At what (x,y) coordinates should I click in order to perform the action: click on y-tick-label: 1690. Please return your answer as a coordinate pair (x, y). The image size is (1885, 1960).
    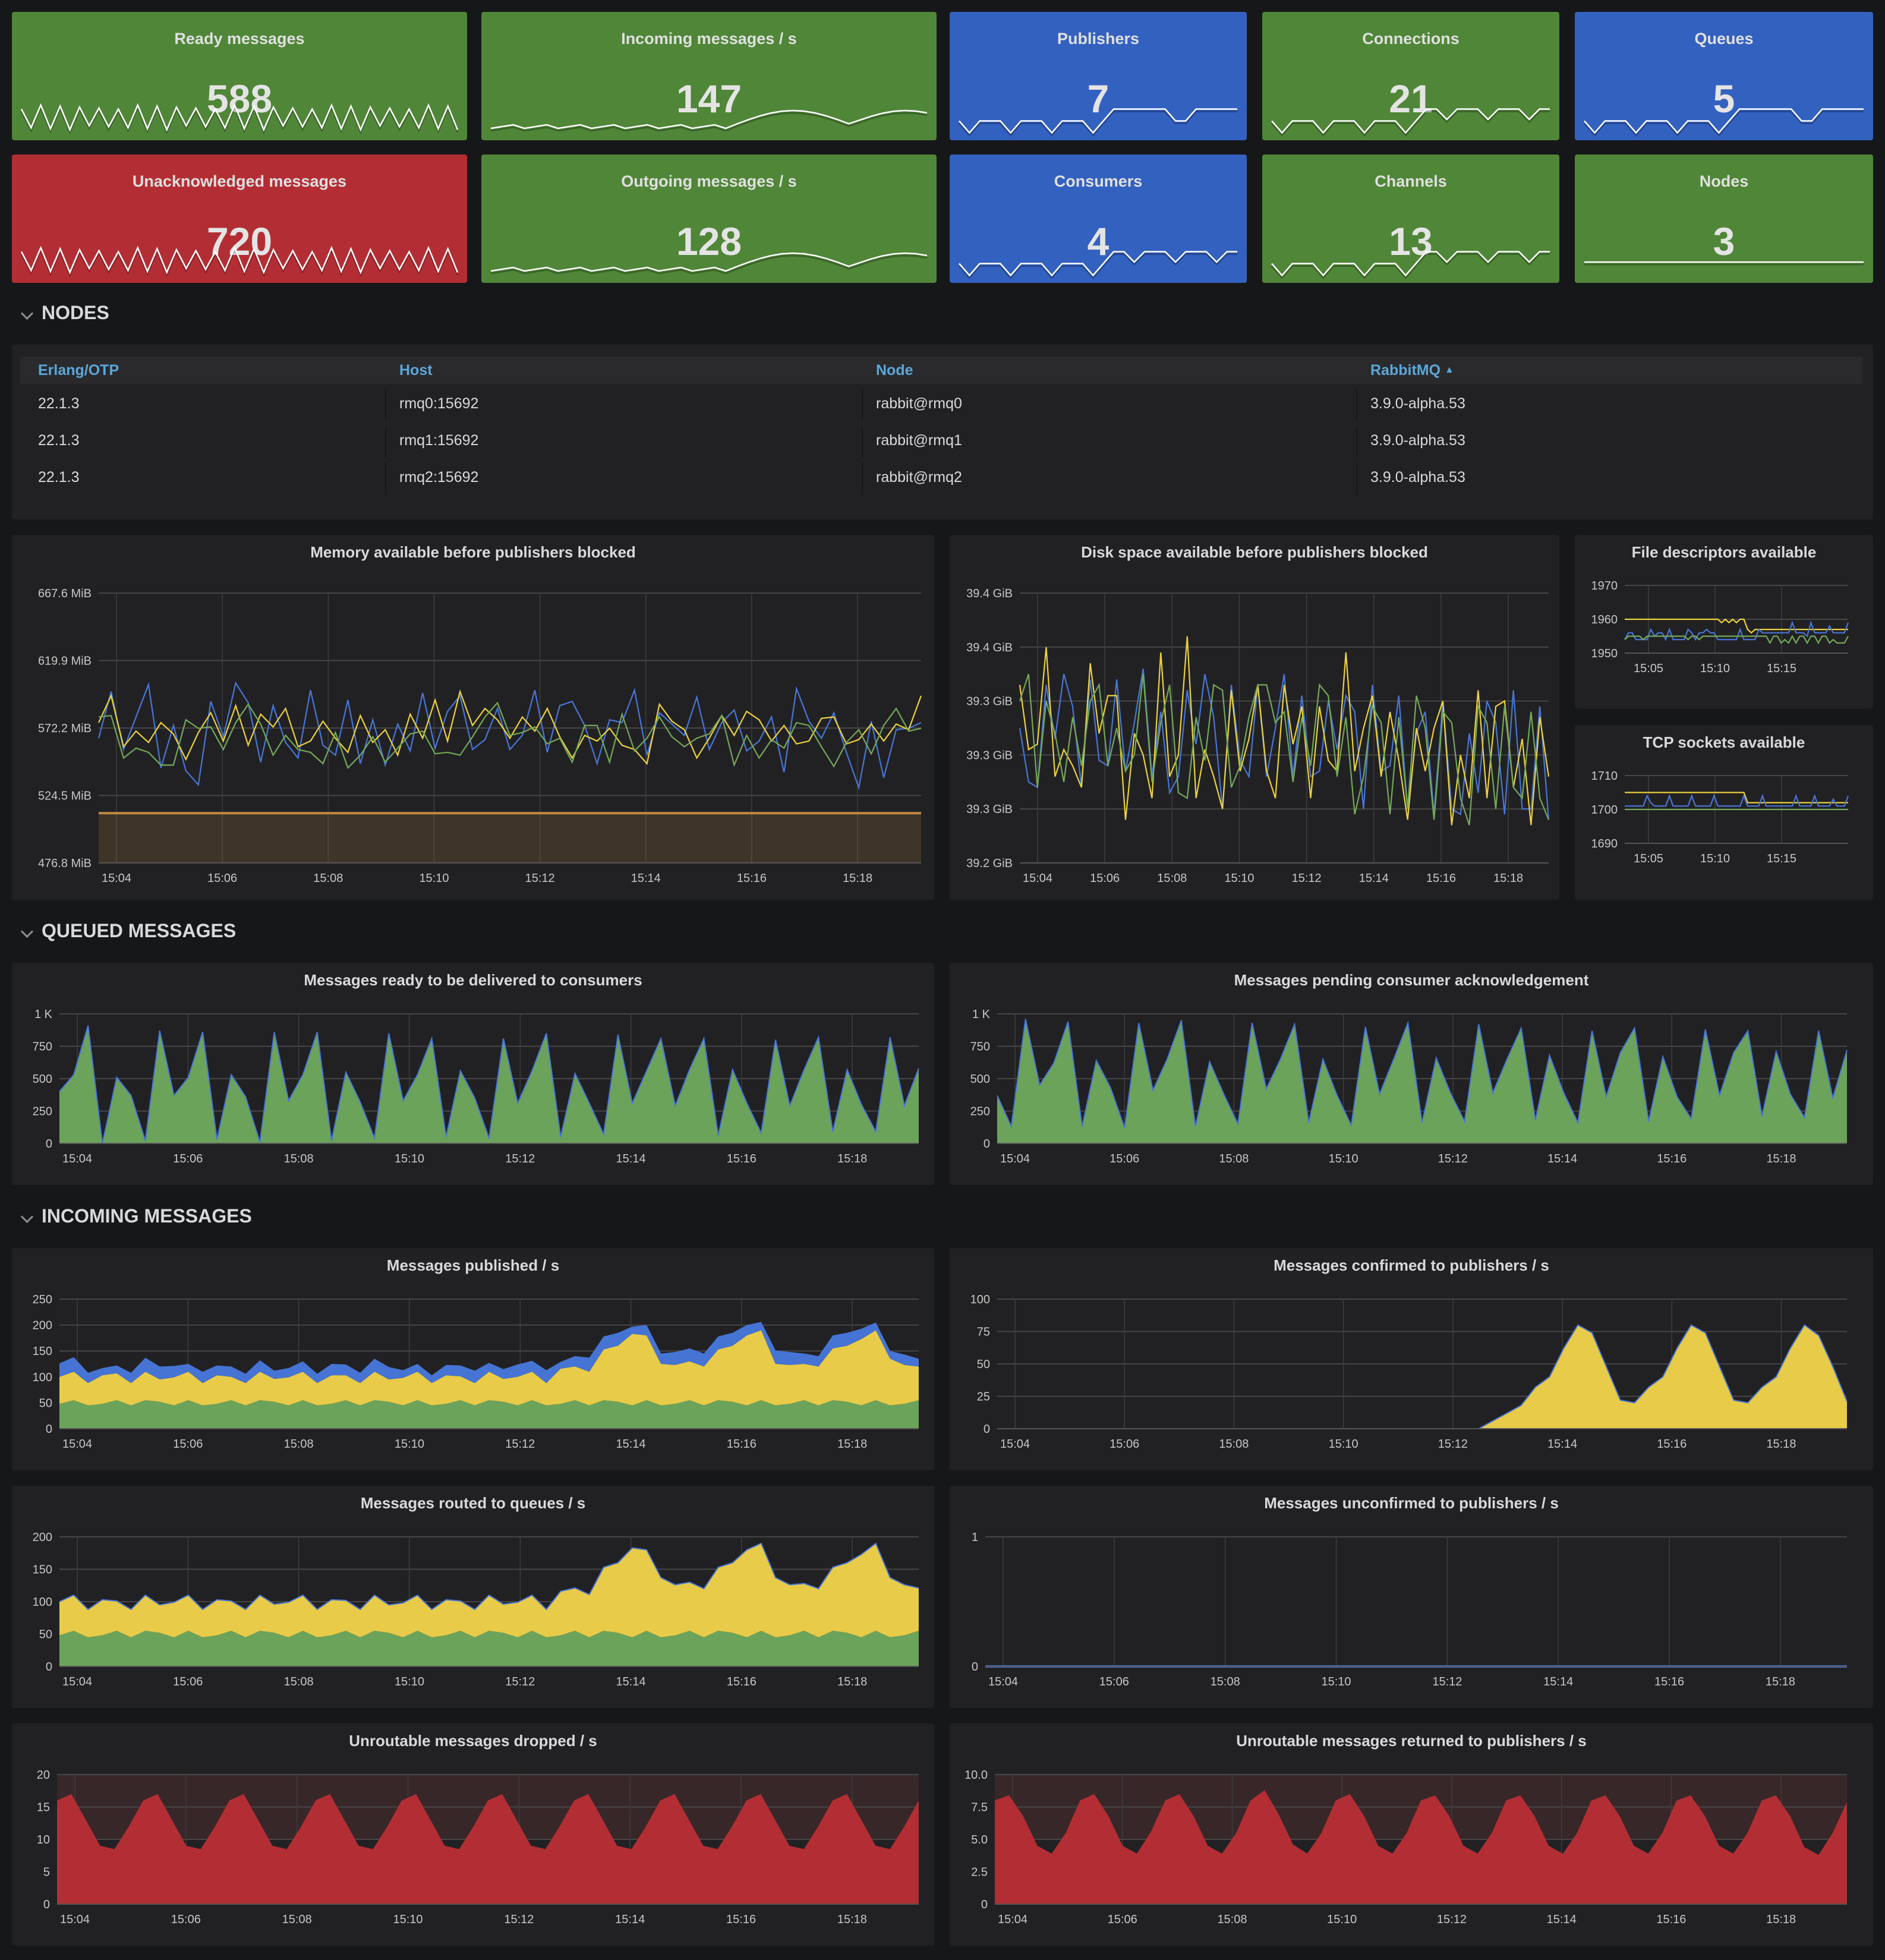
    Looking at the image, I should click on (1605, 844).